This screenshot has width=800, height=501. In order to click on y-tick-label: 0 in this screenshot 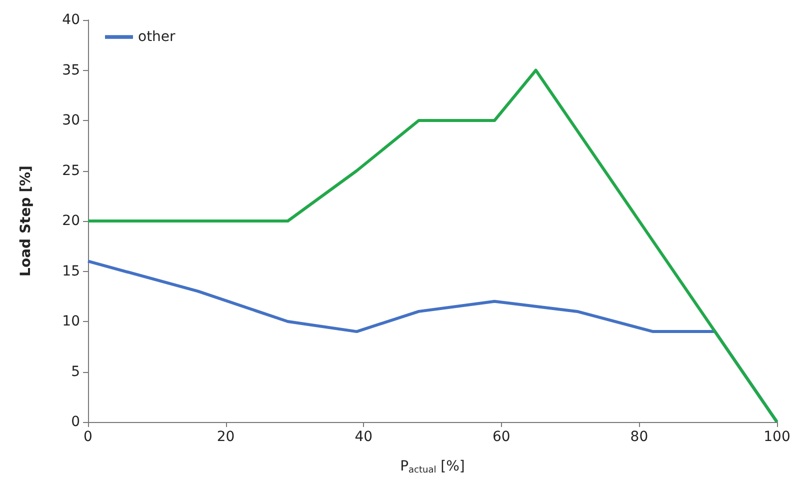, I will do `click(75, 422)`.